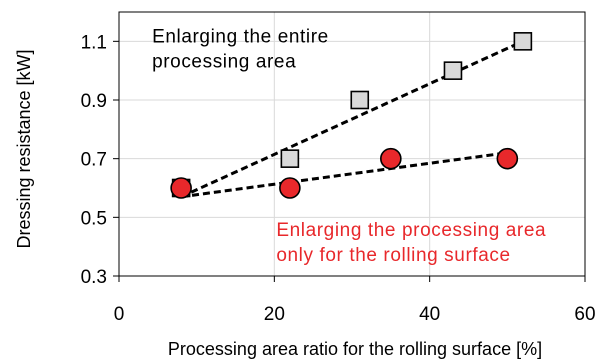  I want to click on y-axis-ticks: 0.3 0.5 0.7 0.9 1.1, so click(100, 160).